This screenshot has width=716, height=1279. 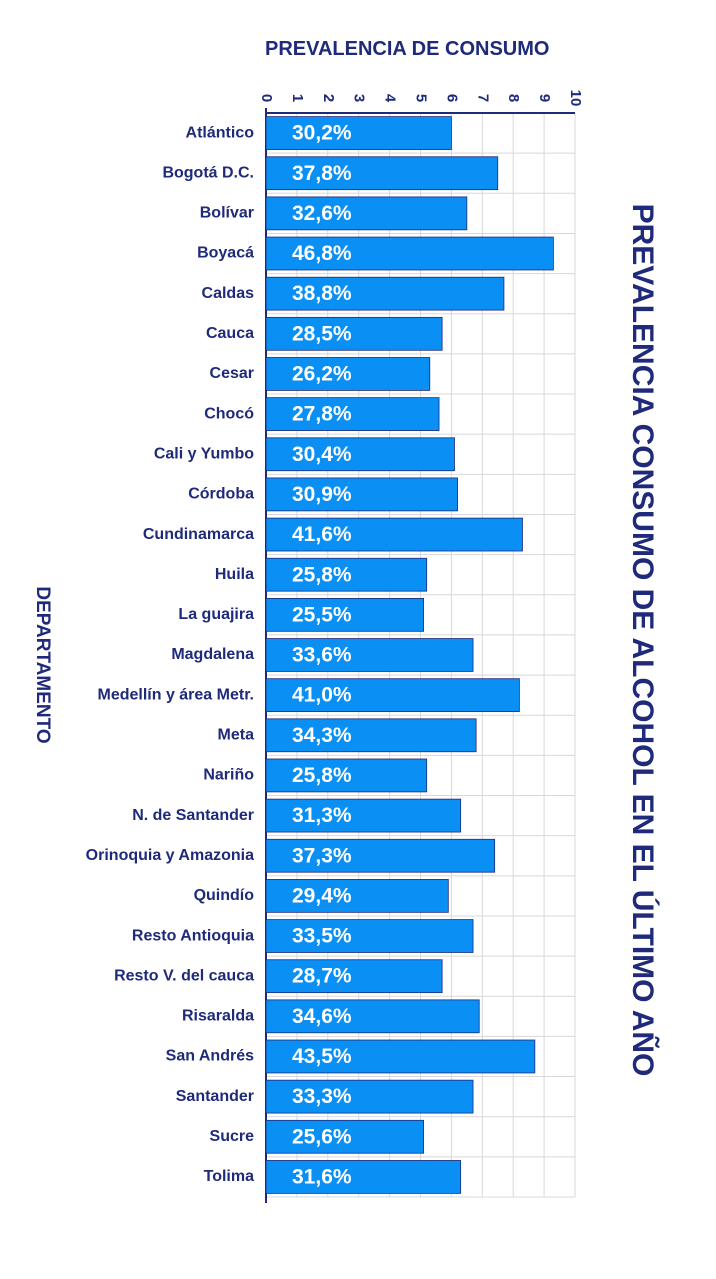 What do you see at coordinates (218, 1016) in the screenshot?
I see `category-label: Risaralda` at bounding box center [218, 1016].